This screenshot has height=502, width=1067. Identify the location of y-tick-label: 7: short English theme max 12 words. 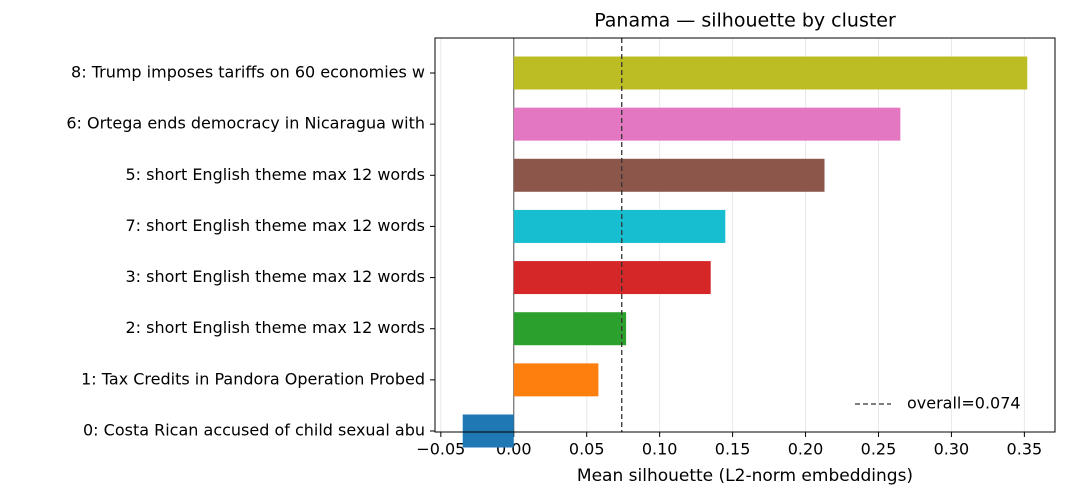
(275, 225).